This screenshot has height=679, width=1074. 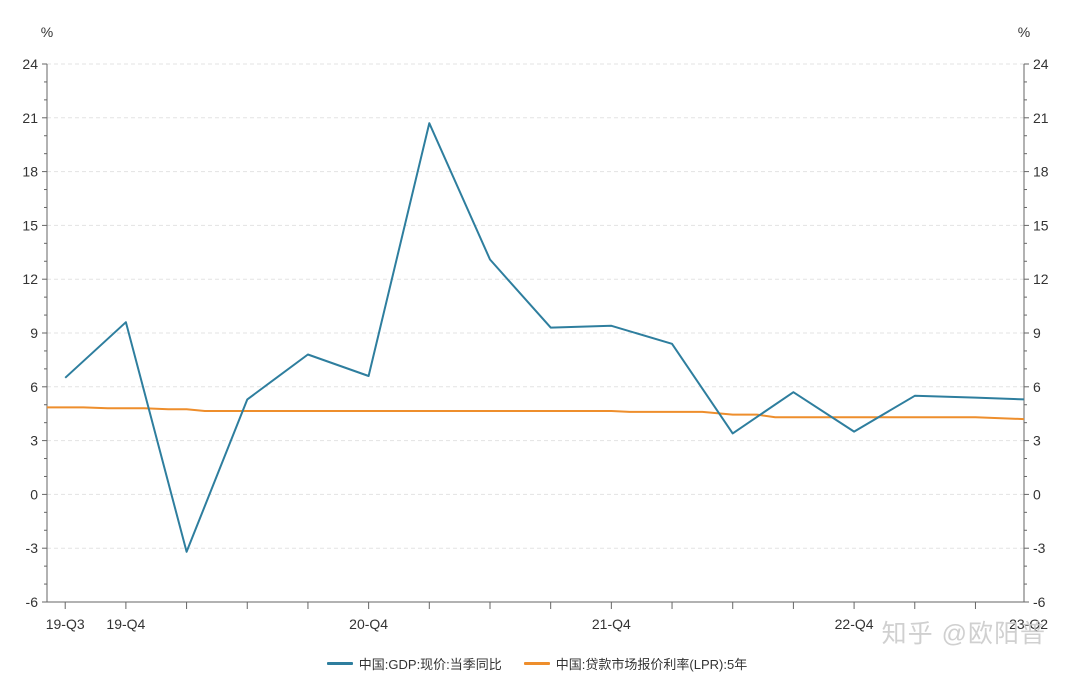 What do you see at coordinates (30, 172) in the screenshot?
I see `left-y-tick-label: 18` at bounding box center [30, 172].